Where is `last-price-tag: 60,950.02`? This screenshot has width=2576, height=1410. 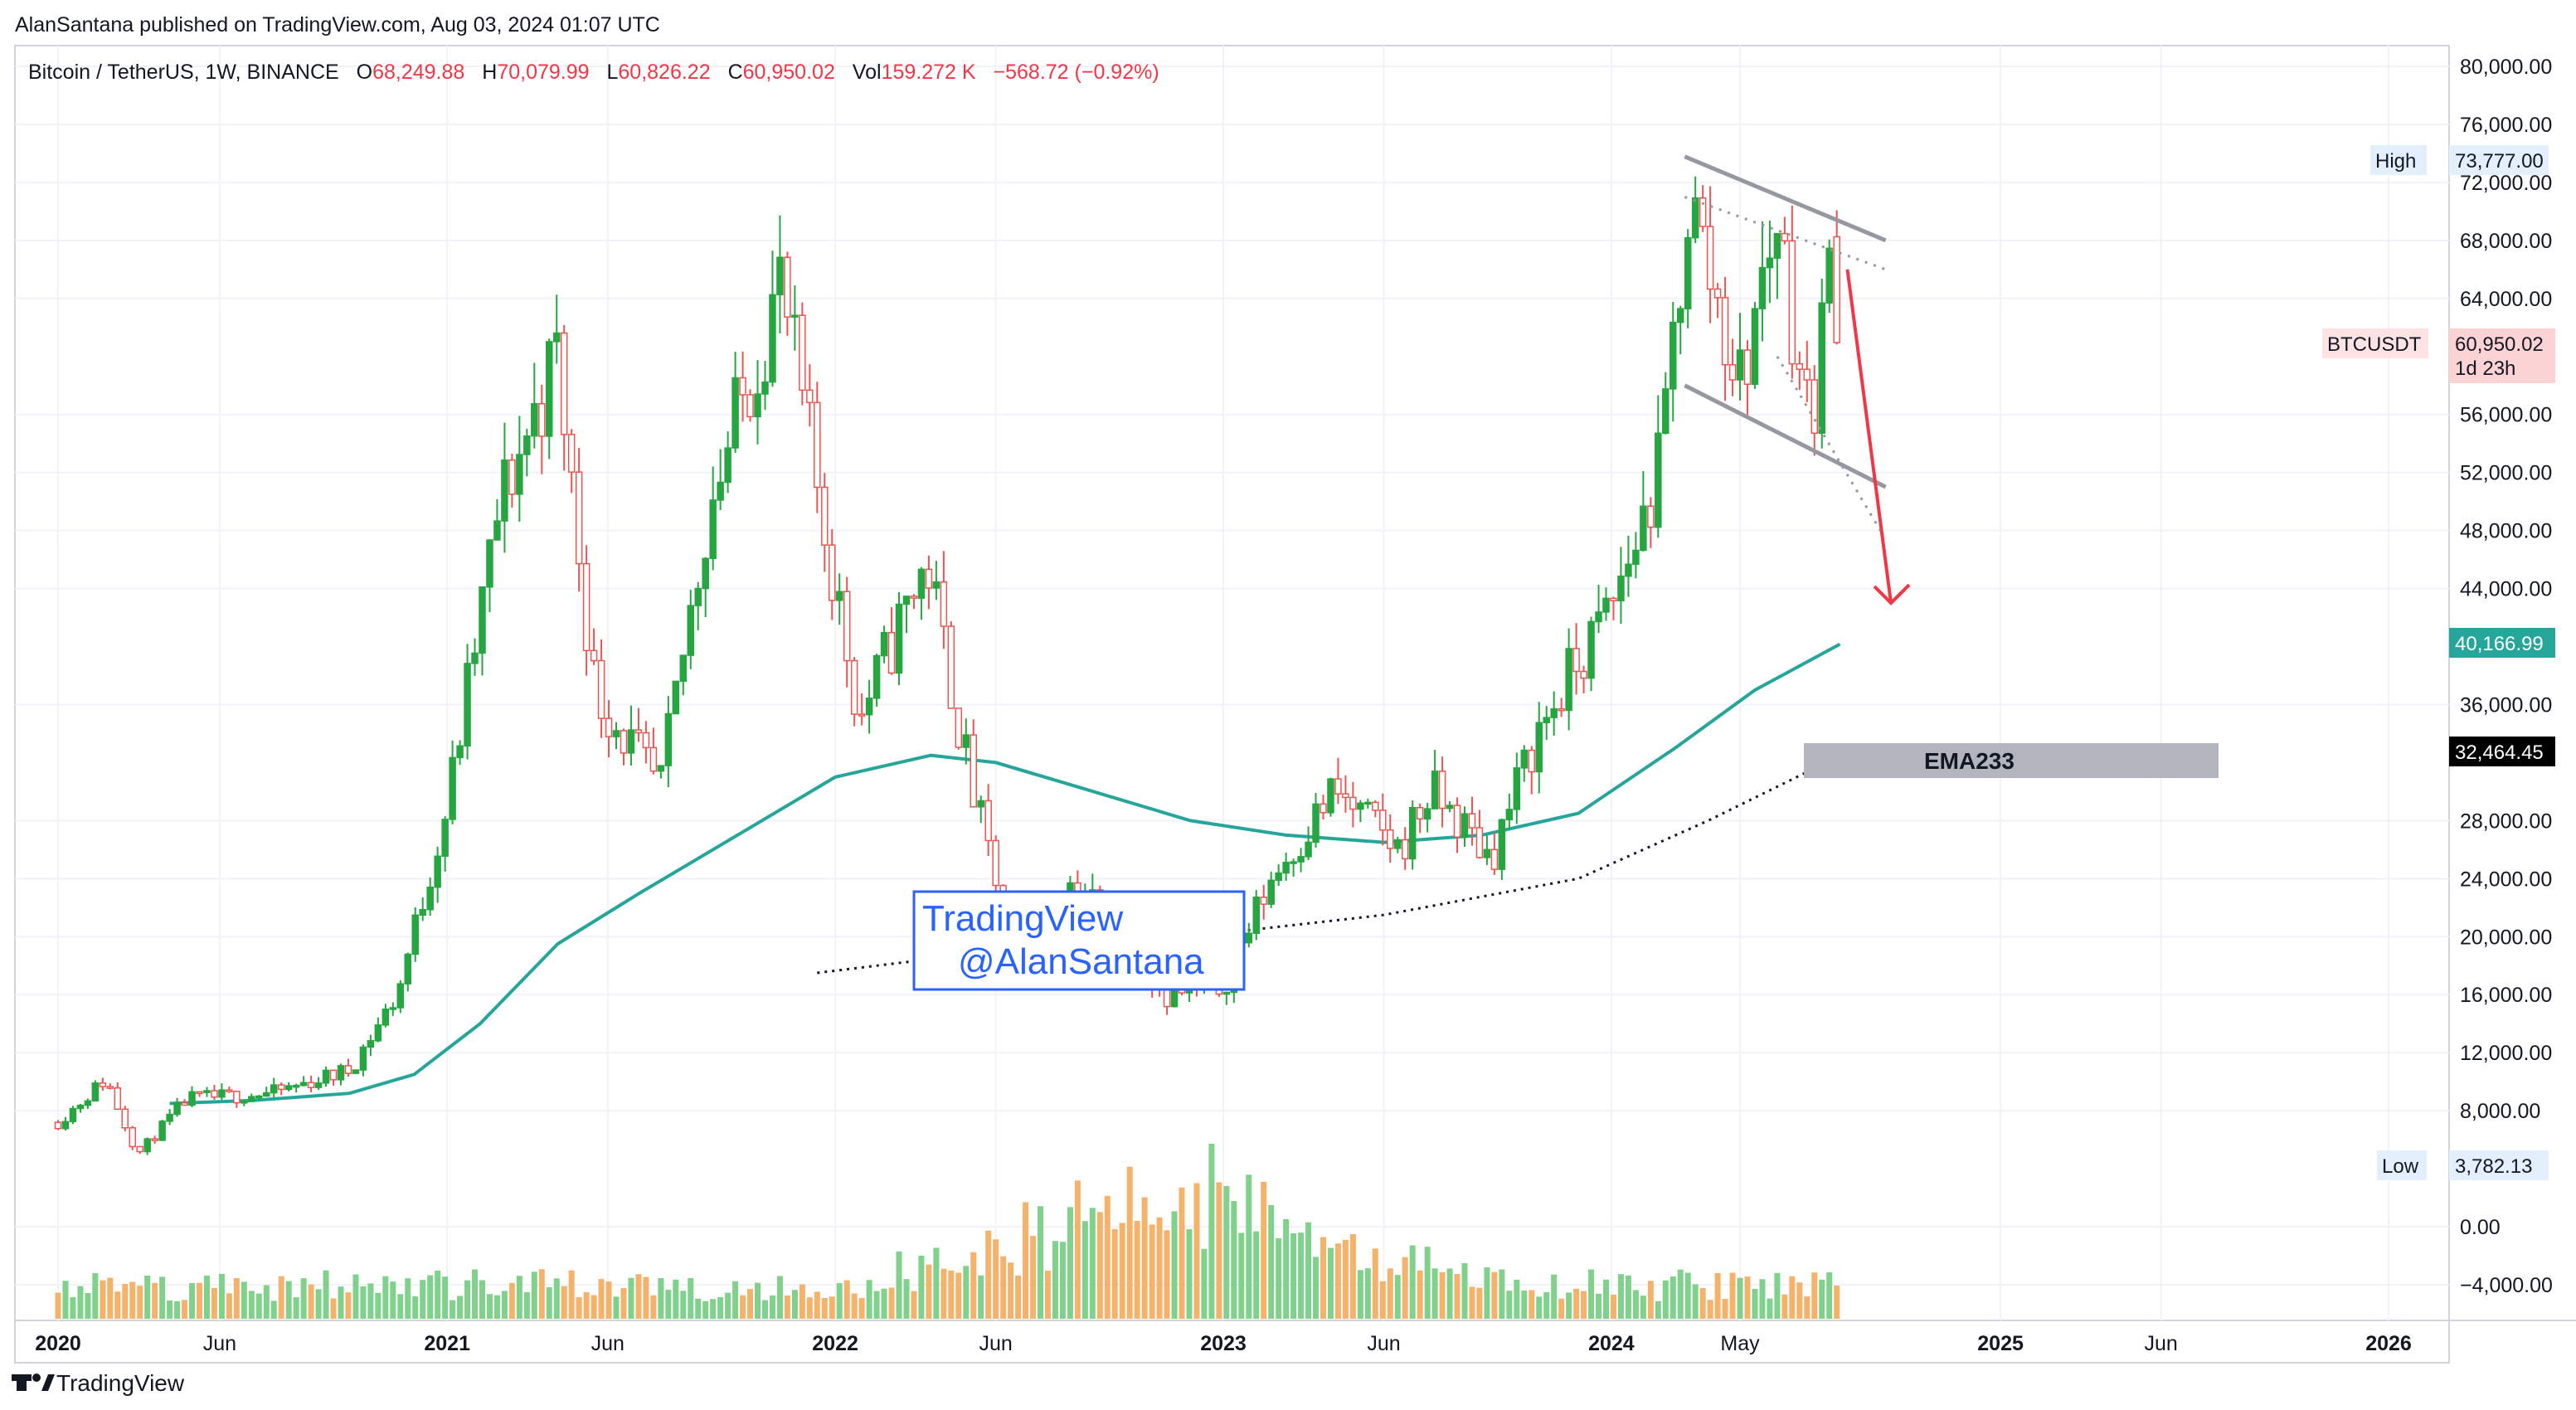
last-price-tag: 60,950.02 is located at coordinates (2500, 344).